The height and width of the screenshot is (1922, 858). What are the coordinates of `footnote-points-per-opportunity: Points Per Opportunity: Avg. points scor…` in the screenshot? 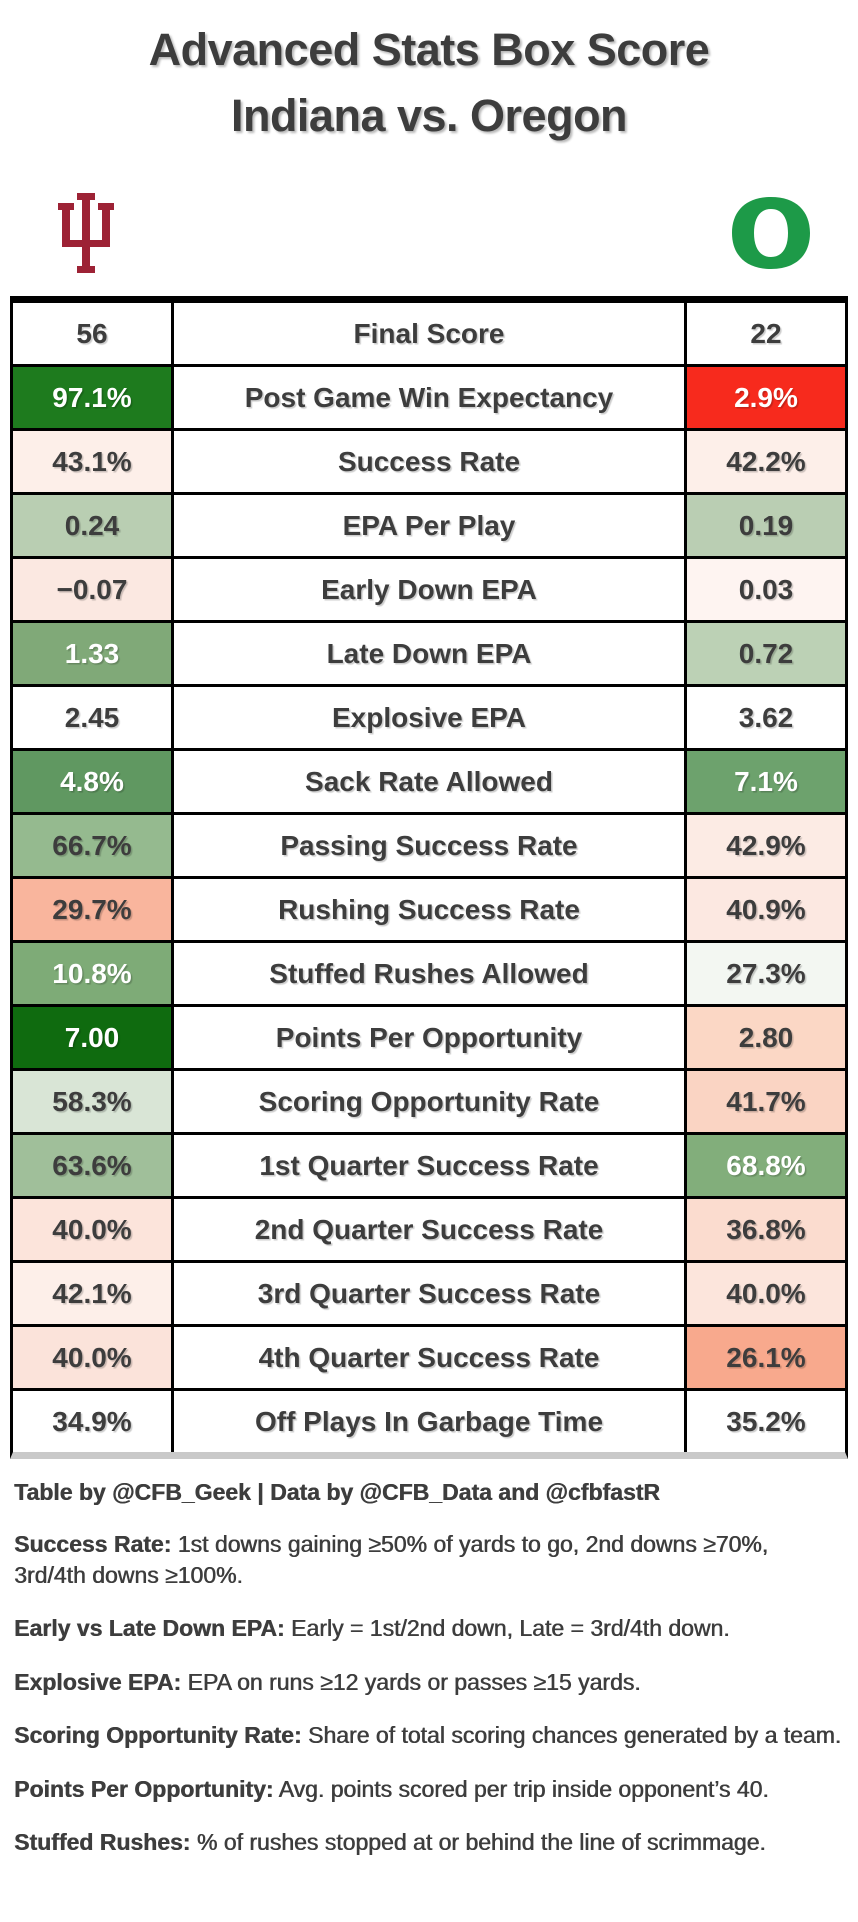 It's located at (429, 1789).